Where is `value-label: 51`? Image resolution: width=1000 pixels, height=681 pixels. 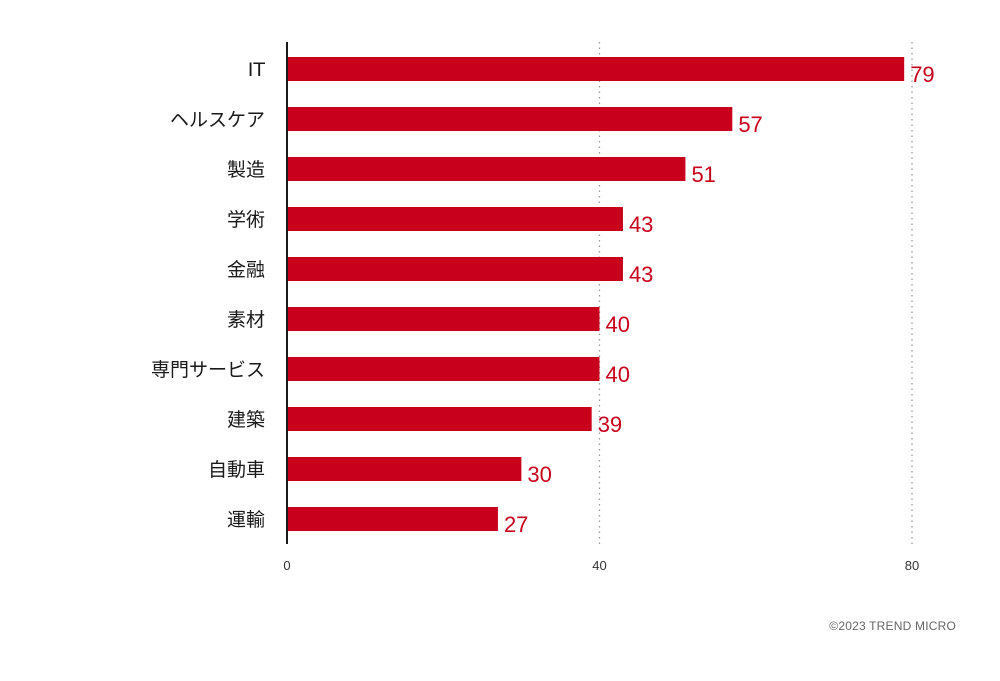 value-label: 51 is located at coordinates (703, 174).